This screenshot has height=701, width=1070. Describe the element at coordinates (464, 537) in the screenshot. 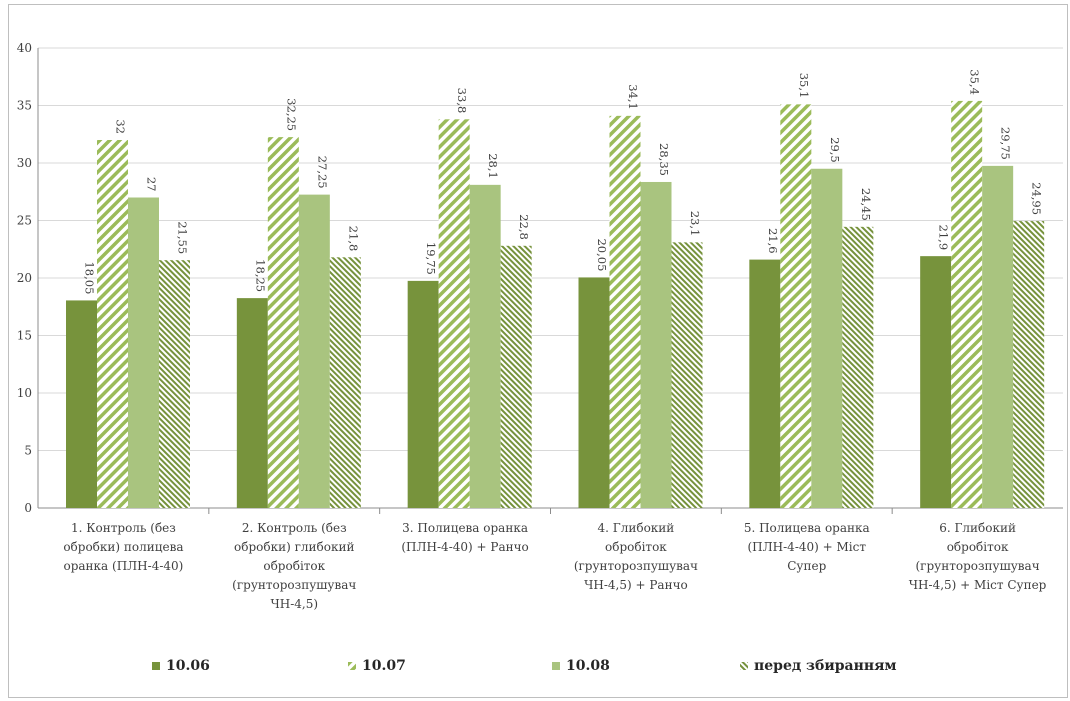

I see `x-tick-label: 3. Полицева оранка (ПЛН-4-40) + Ранчо` at that location.